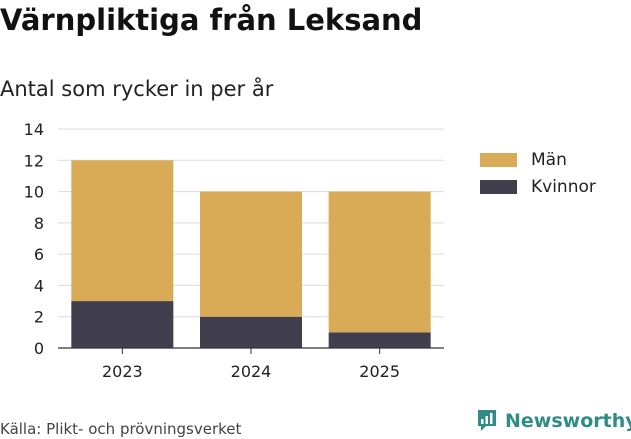  I want to click on bar-m-n-2025, so click(379, 262).